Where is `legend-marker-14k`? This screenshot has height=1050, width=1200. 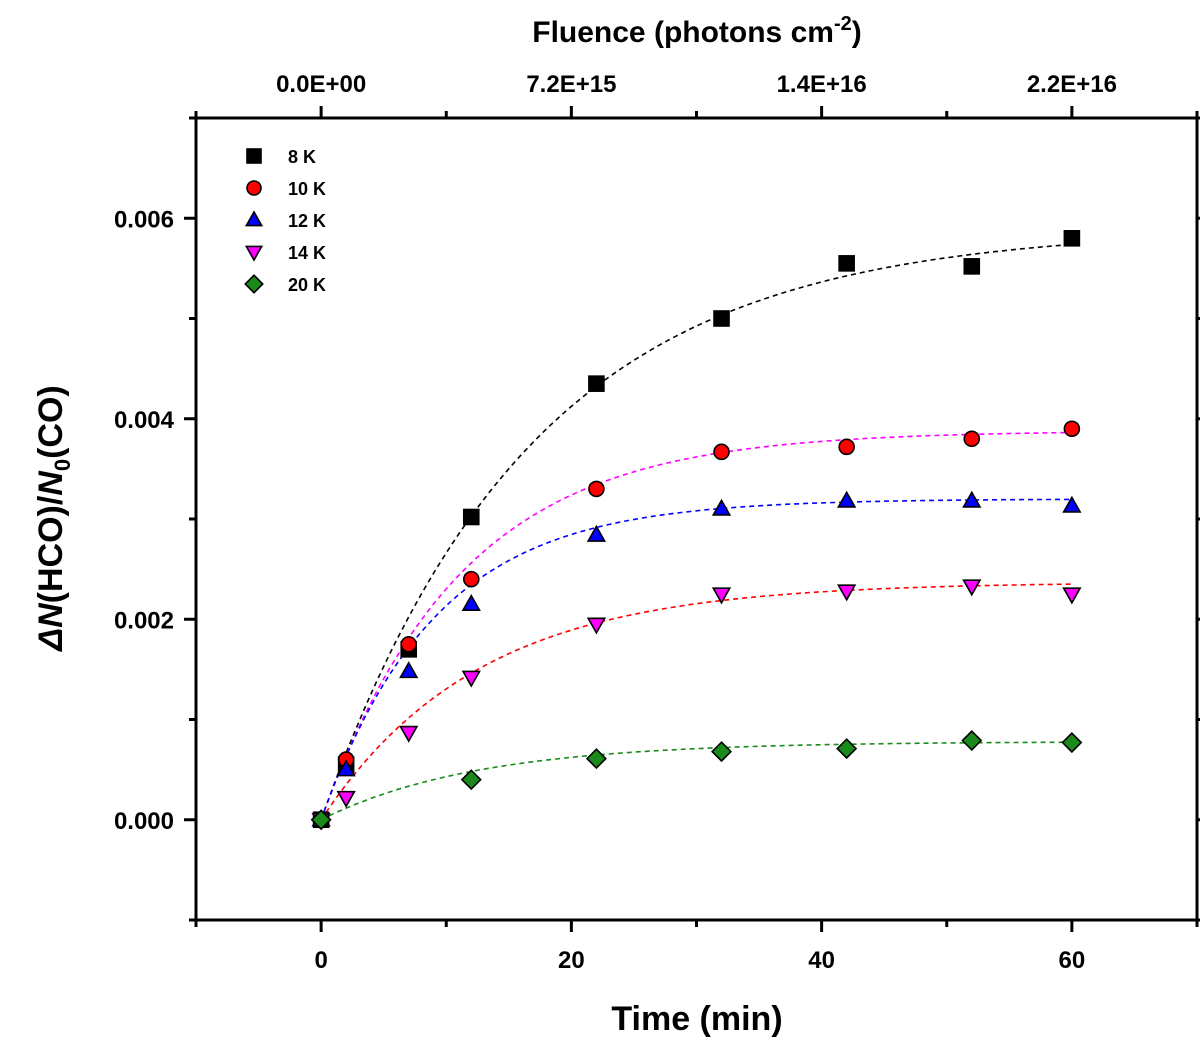 legend-marker-14k is located at coordinates (254, 253).